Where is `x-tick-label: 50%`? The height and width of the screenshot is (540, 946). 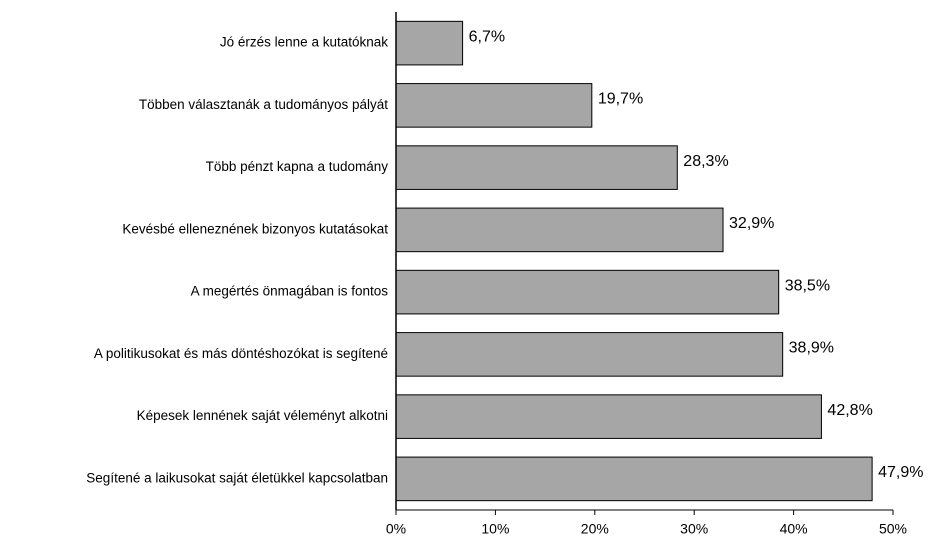 x-tick-label: 50% is located at coordinates (893, 529).